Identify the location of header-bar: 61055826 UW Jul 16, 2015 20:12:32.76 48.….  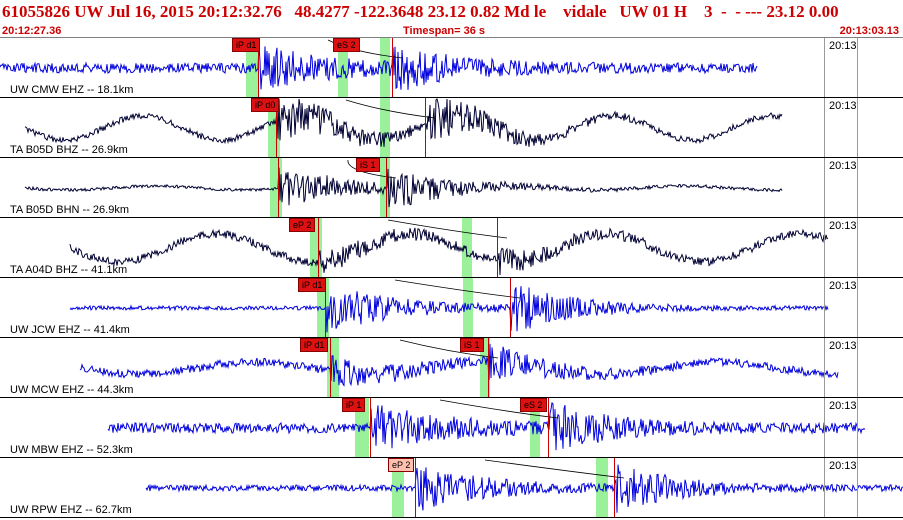
(451, 19).